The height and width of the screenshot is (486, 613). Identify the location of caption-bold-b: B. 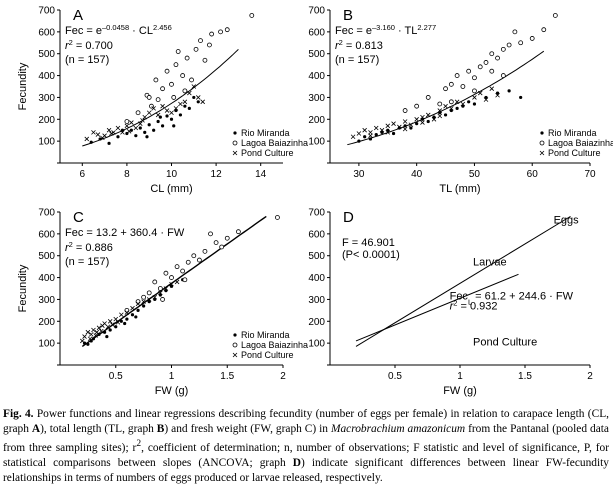
(160, 429).